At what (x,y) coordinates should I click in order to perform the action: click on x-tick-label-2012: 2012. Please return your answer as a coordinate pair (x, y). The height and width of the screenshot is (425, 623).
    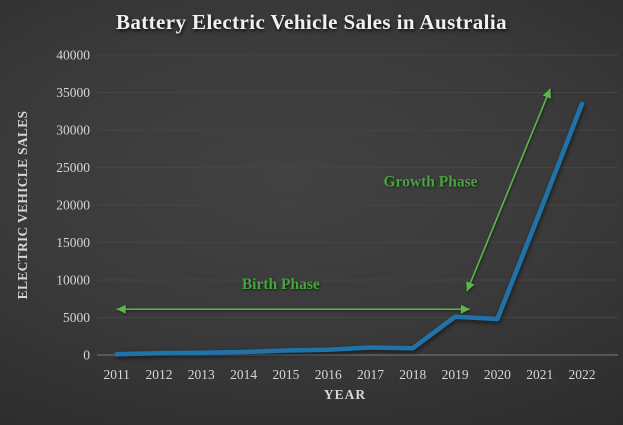
    Looking at the image, I should click on (159, 374).